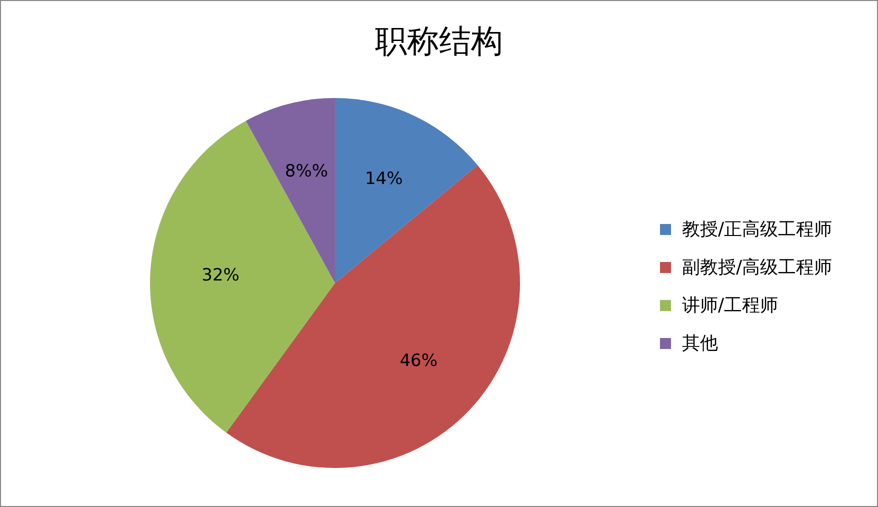 The height and width of the screenshot is (507, 878). I want to click on data-label: 14%, so click(383, 178).